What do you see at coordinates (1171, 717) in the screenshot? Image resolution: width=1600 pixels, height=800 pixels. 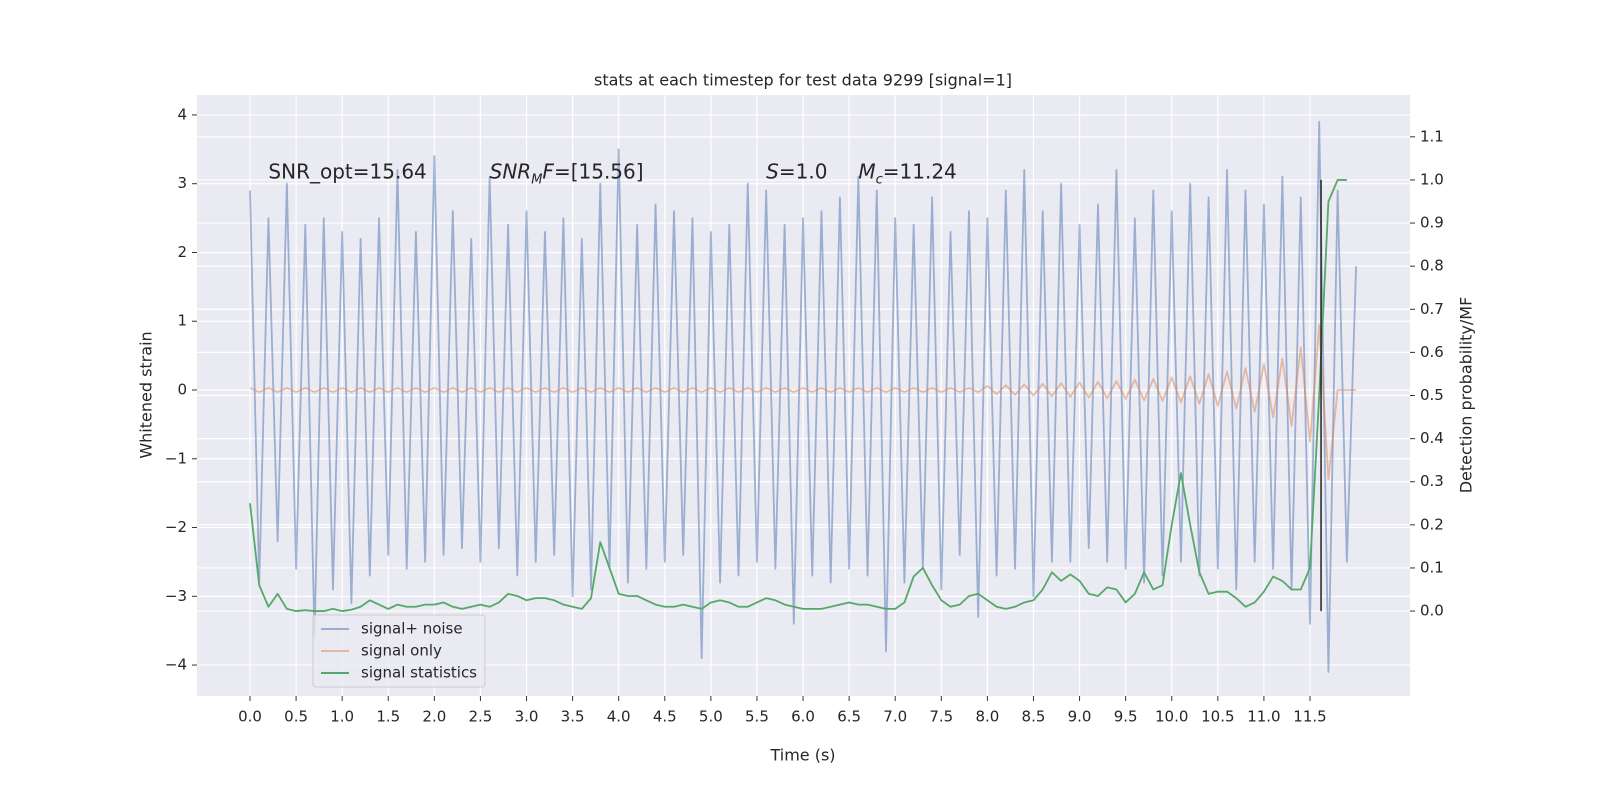 I see `x-tick-label: 10.0` at bounding box center [1171, 717].